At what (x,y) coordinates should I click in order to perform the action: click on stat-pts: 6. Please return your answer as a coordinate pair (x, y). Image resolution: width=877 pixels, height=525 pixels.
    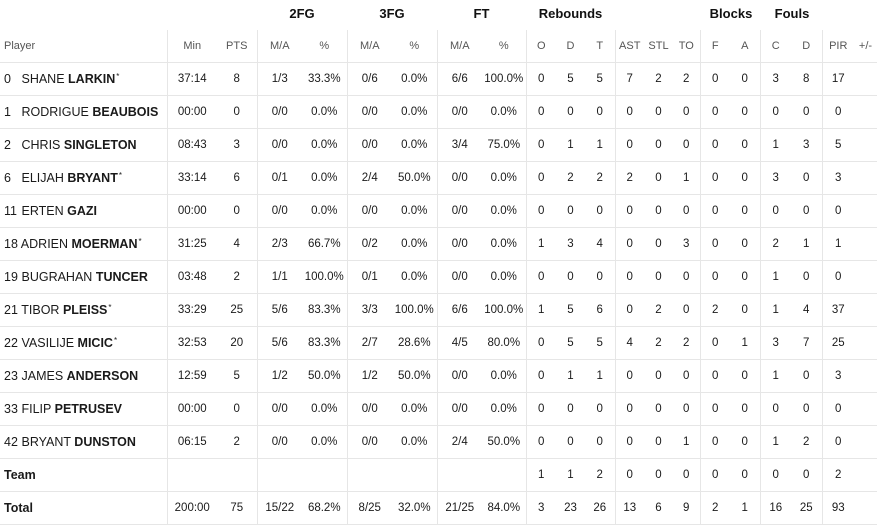
    Looking at the image, I should click on (237, 178).